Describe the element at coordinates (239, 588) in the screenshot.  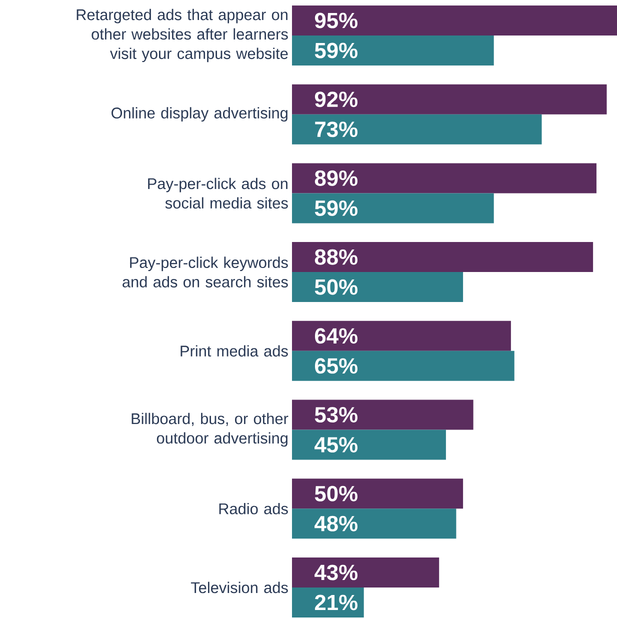
I see `y-tick-label: Television ads` at that location.